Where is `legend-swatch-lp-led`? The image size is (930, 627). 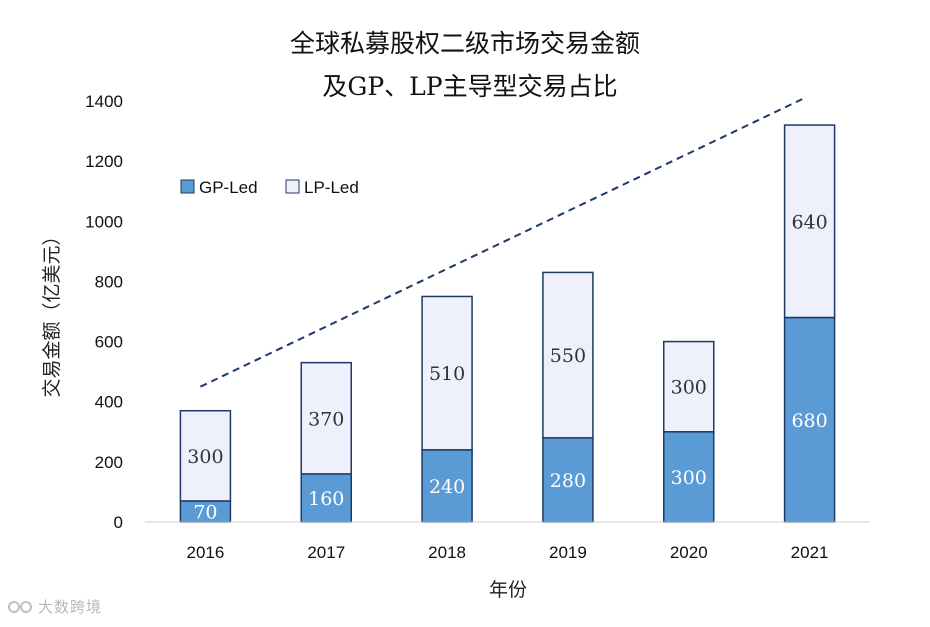 legend-swatch-lp-led is located at coordinates (292, 186).